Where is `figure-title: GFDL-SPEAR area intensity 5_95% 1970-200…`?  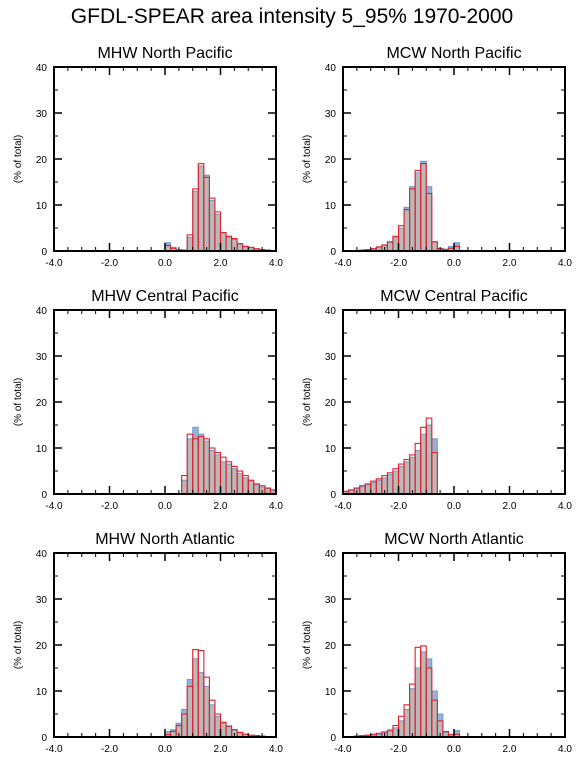 figure-title: GFDL-SPEAR area intensity 5_95% 1970-200… is located at coordinates (292, 16).